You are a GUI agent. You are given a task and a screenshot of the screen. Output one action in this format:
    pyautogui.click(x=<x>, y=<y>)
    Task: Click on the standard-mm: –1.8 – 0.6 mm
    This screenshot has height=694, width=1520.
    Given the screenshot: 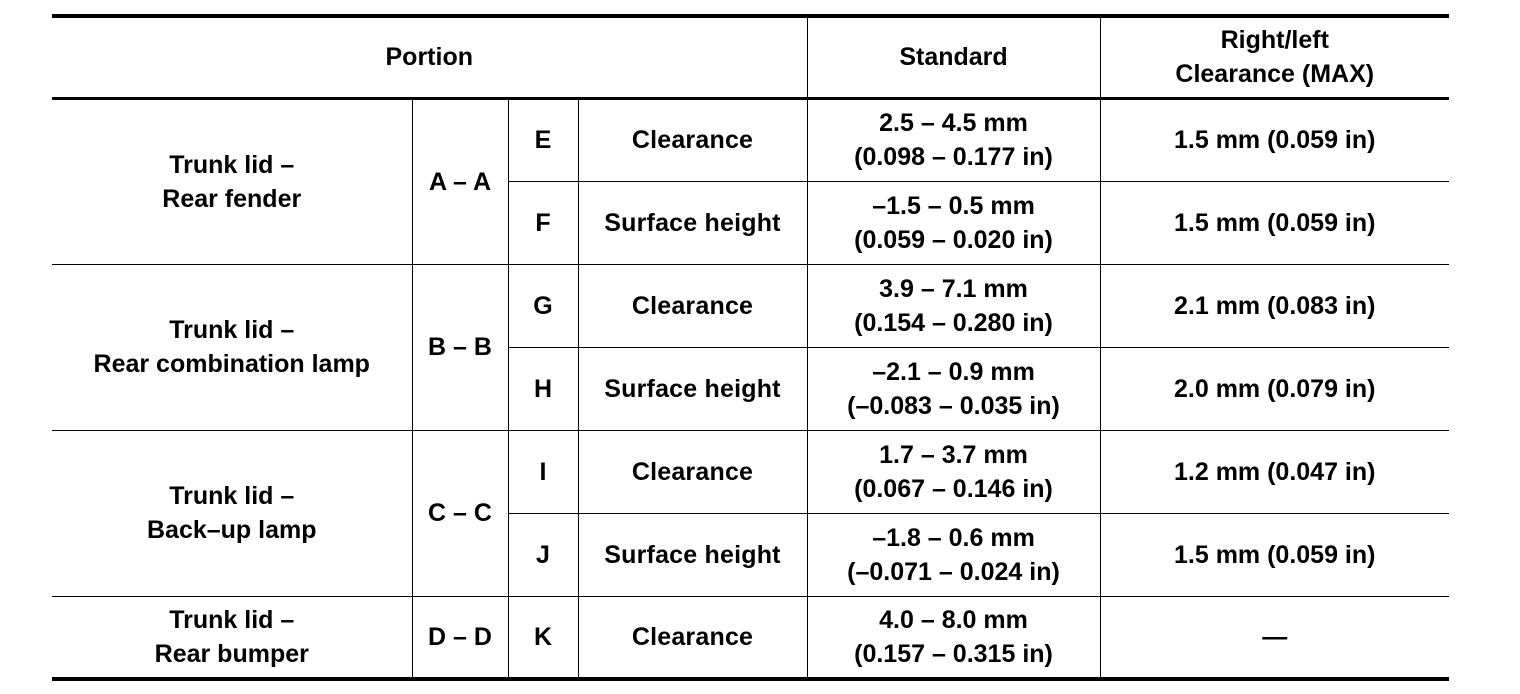 What is the action you would take?
    pyautogui.click(x=953, y=537)
    